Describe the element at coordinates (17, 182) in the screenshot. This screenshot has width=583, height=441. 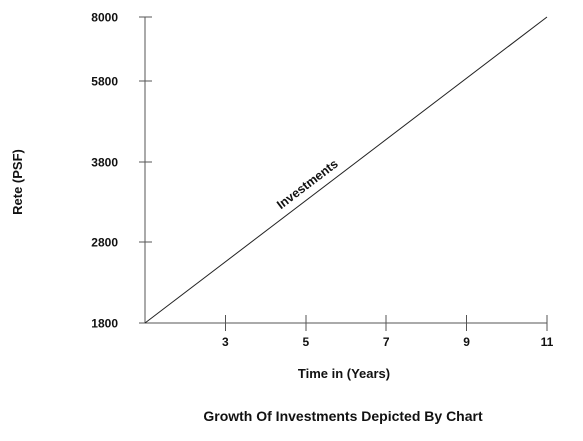
I see `y-axis-title: Rete (PSF)` at that location.